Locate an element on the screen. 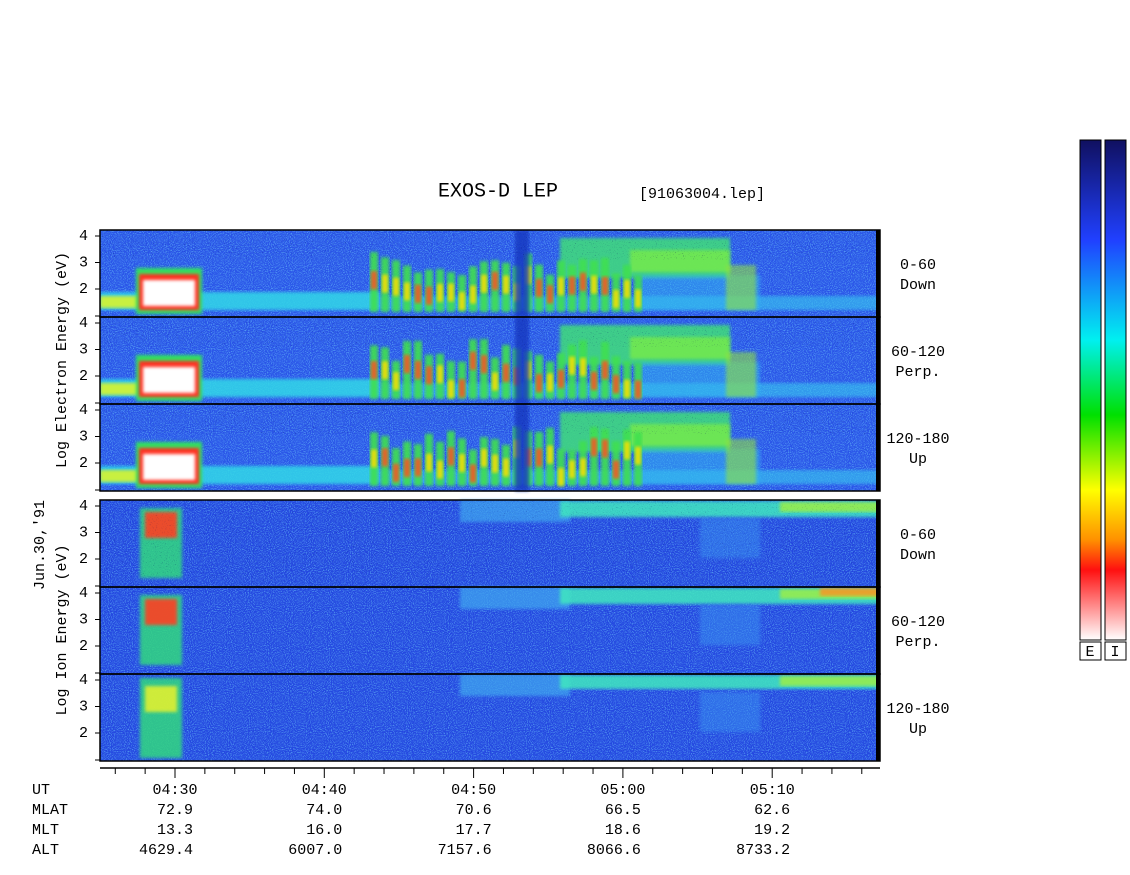  colorbar-e is located at coordinates (1090, 390).